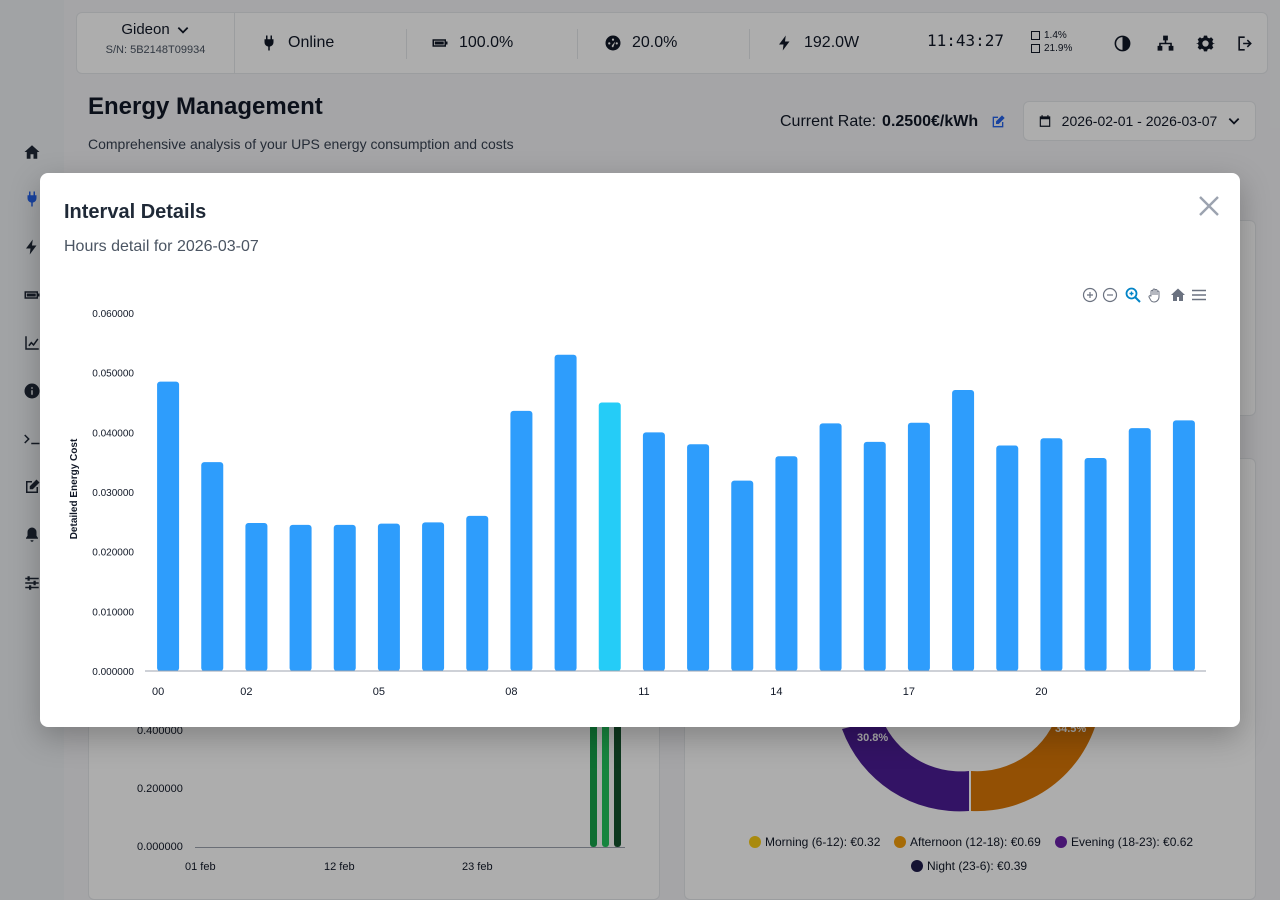 The height and width of the screenshot is (900, 1280). I want to click on chart-line-icon, so click(32, 343).